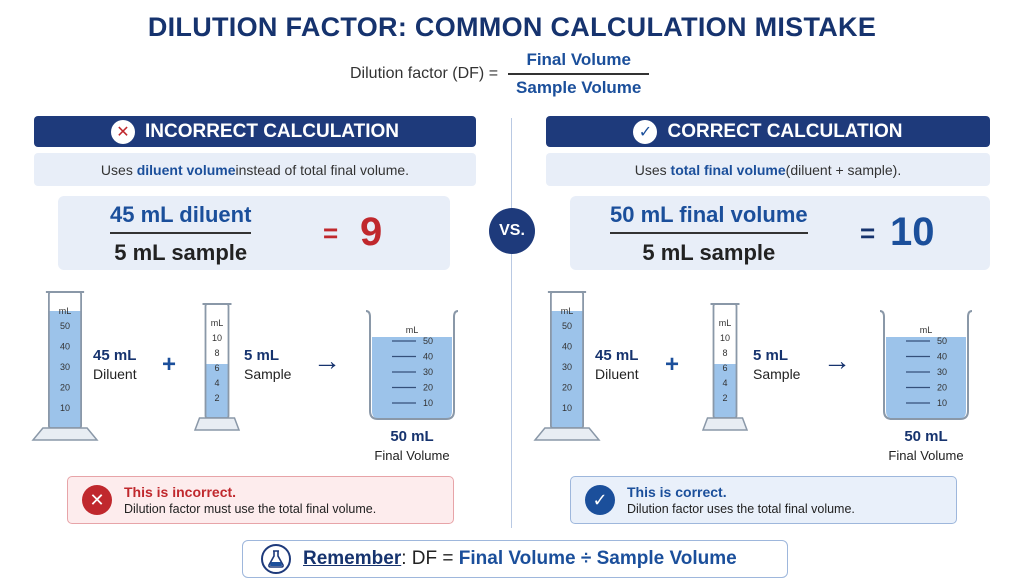 This screenshot has height=585, width=1024. I want to click on eq-numerator: 45 mL diluent, so click(181, 214).